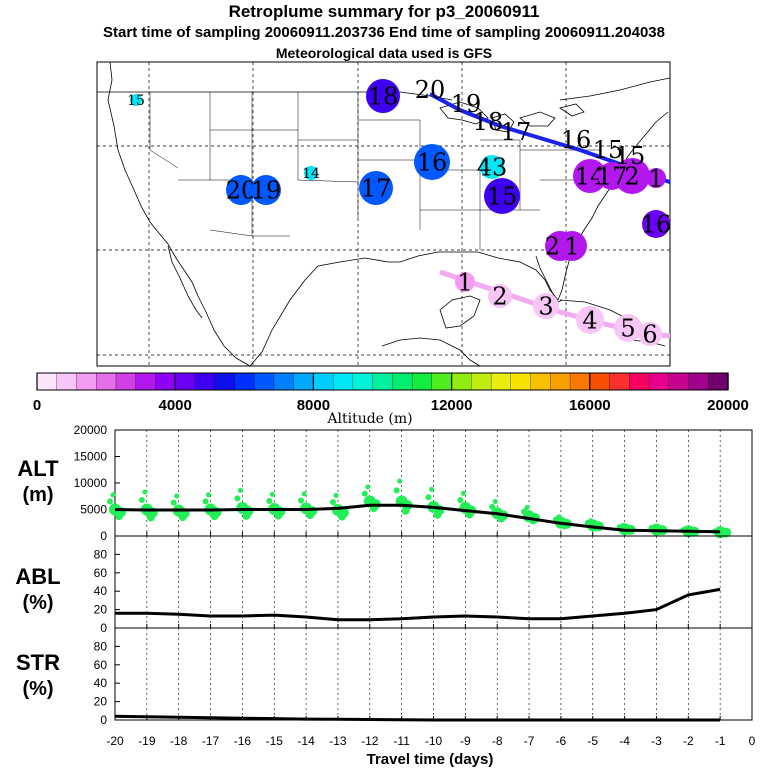 This screenshot has width=768, height=768. Describe the element at coordinates (529, 741) in the screenshot. I see `x-tick-label: -7` at that location.